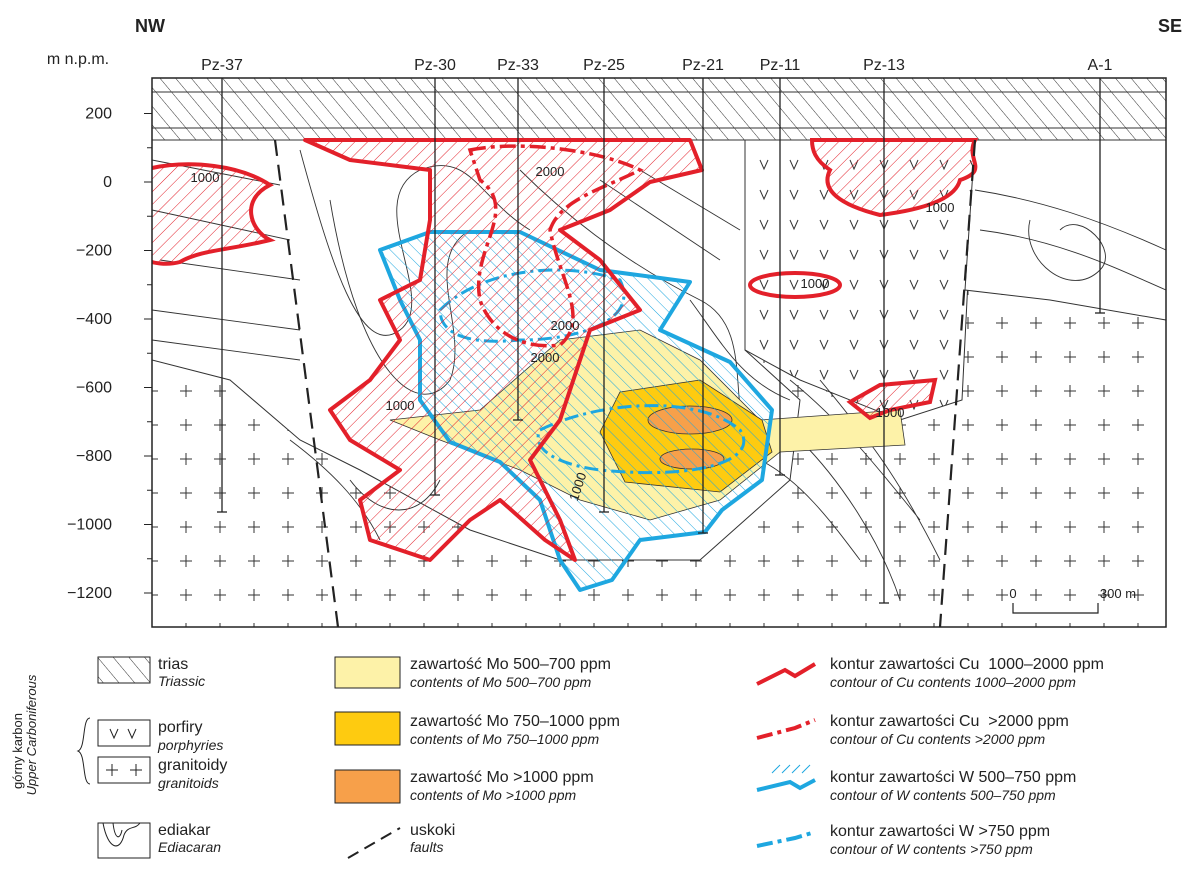 Image resolution: width=1196 pixels, height=876 pixels. What do you see at coordinates (1012, 593) in the screenshot?
I see `scale-start: 0` at bounding box center [1012, 593].